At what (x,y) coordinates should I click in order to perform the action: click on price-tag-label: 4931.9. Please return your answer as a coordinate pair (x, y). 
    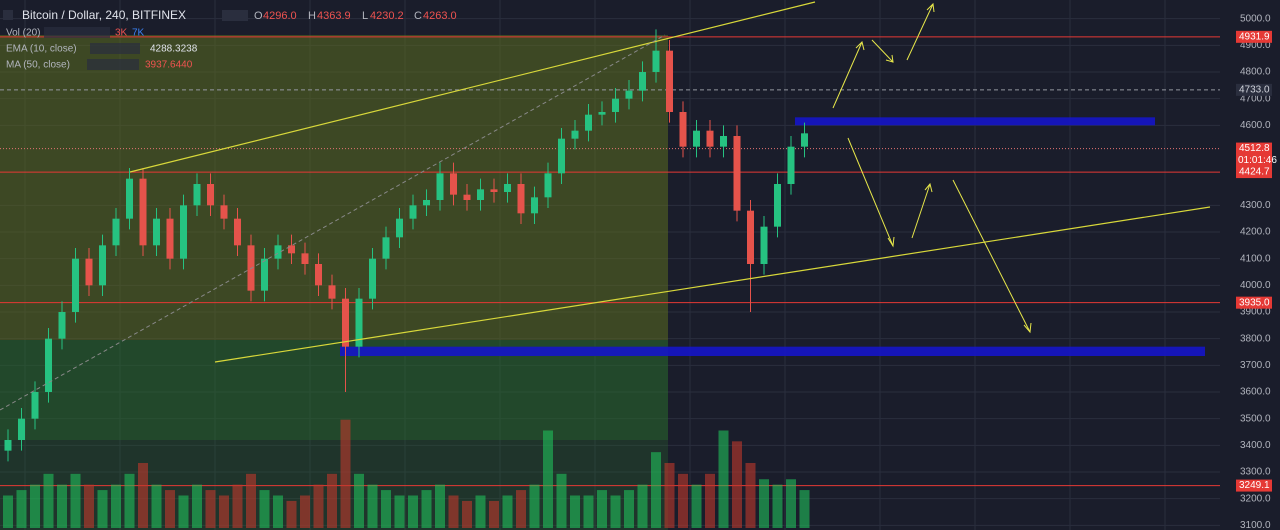
    Looking at the image, I should click on (1254, 36).